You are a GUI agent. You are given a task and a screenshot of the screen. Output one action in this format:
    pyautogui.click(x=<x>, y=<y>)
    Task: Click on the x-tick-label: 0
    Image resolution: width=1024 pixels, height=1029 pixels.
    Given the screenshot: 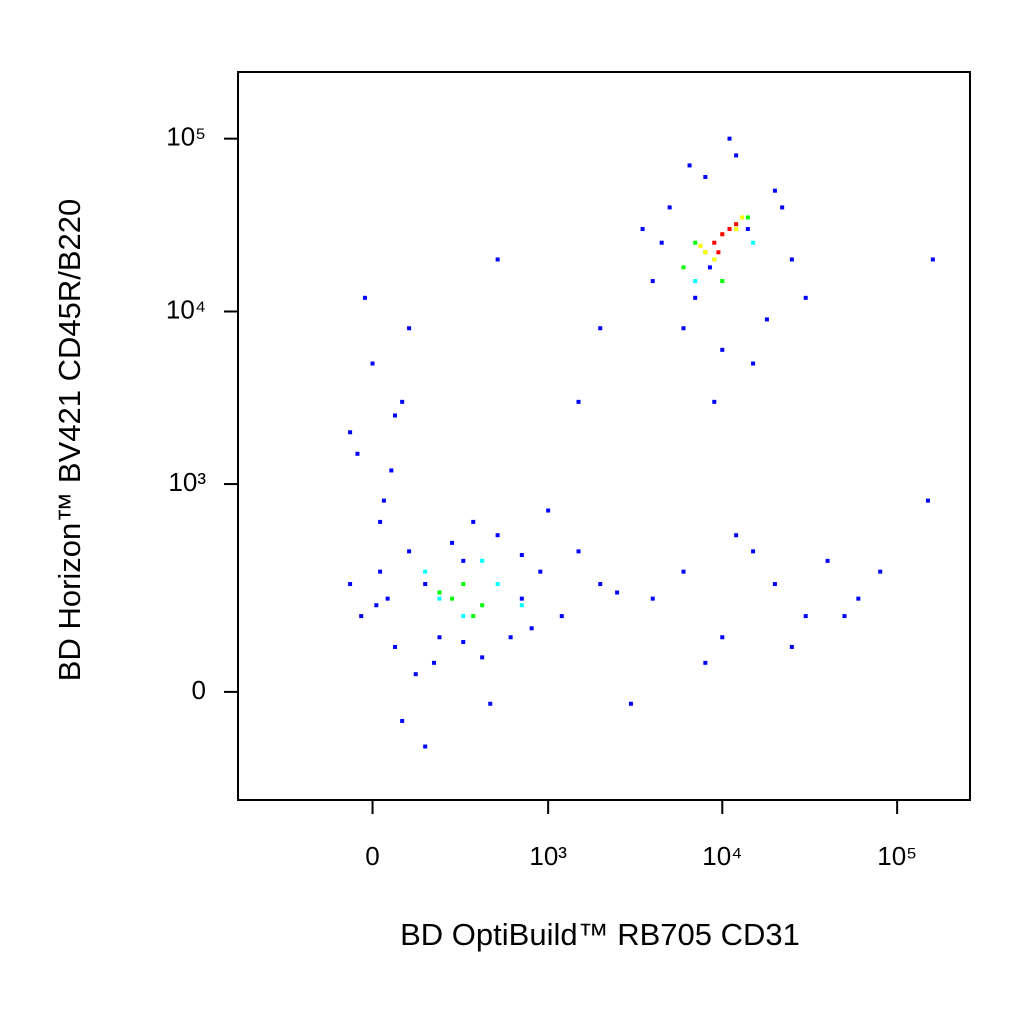 What is the action you would take?
    pyautogui.click(x=372, y=856)
    